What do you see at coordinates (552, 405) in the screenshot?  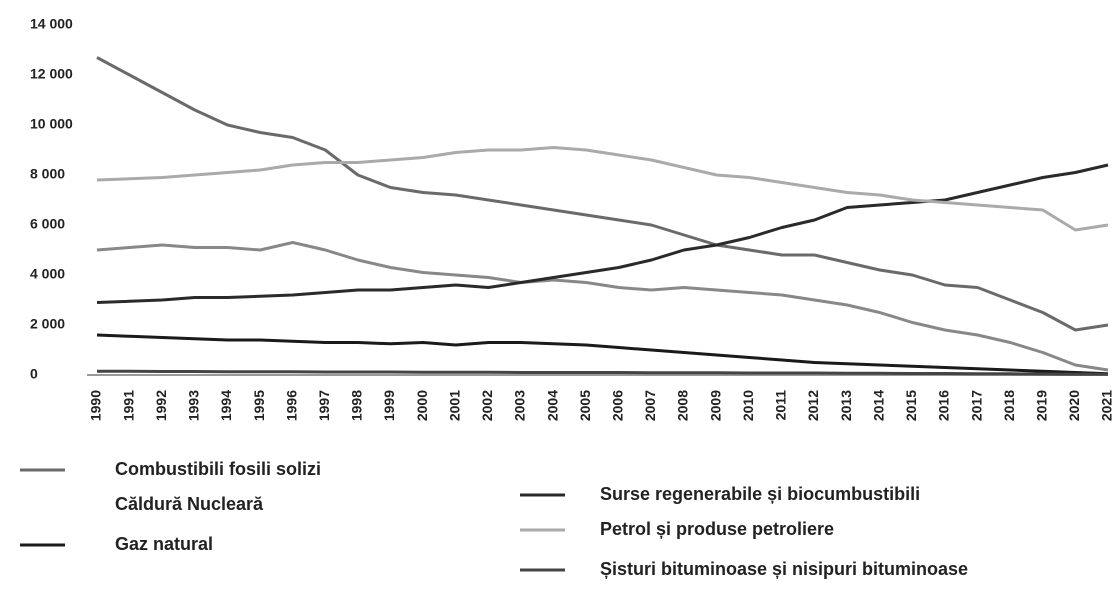 I see `x-tick-label: 2004` at bounding box center [552, 405].